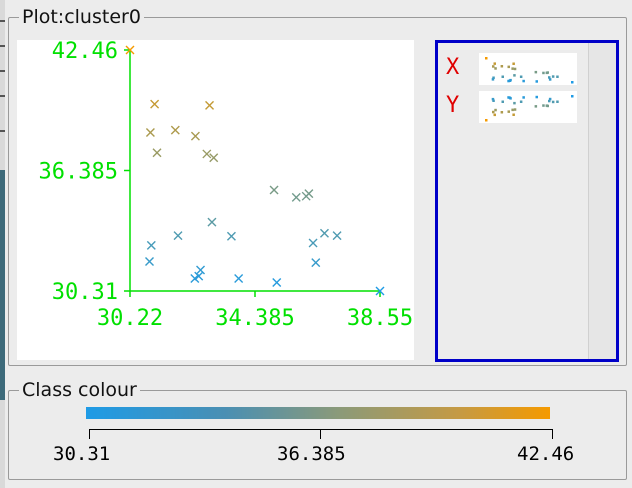 The width and height of the screenshot is (632, 488). I want to click on y-tick-label: 36.385, so click(78, 172).